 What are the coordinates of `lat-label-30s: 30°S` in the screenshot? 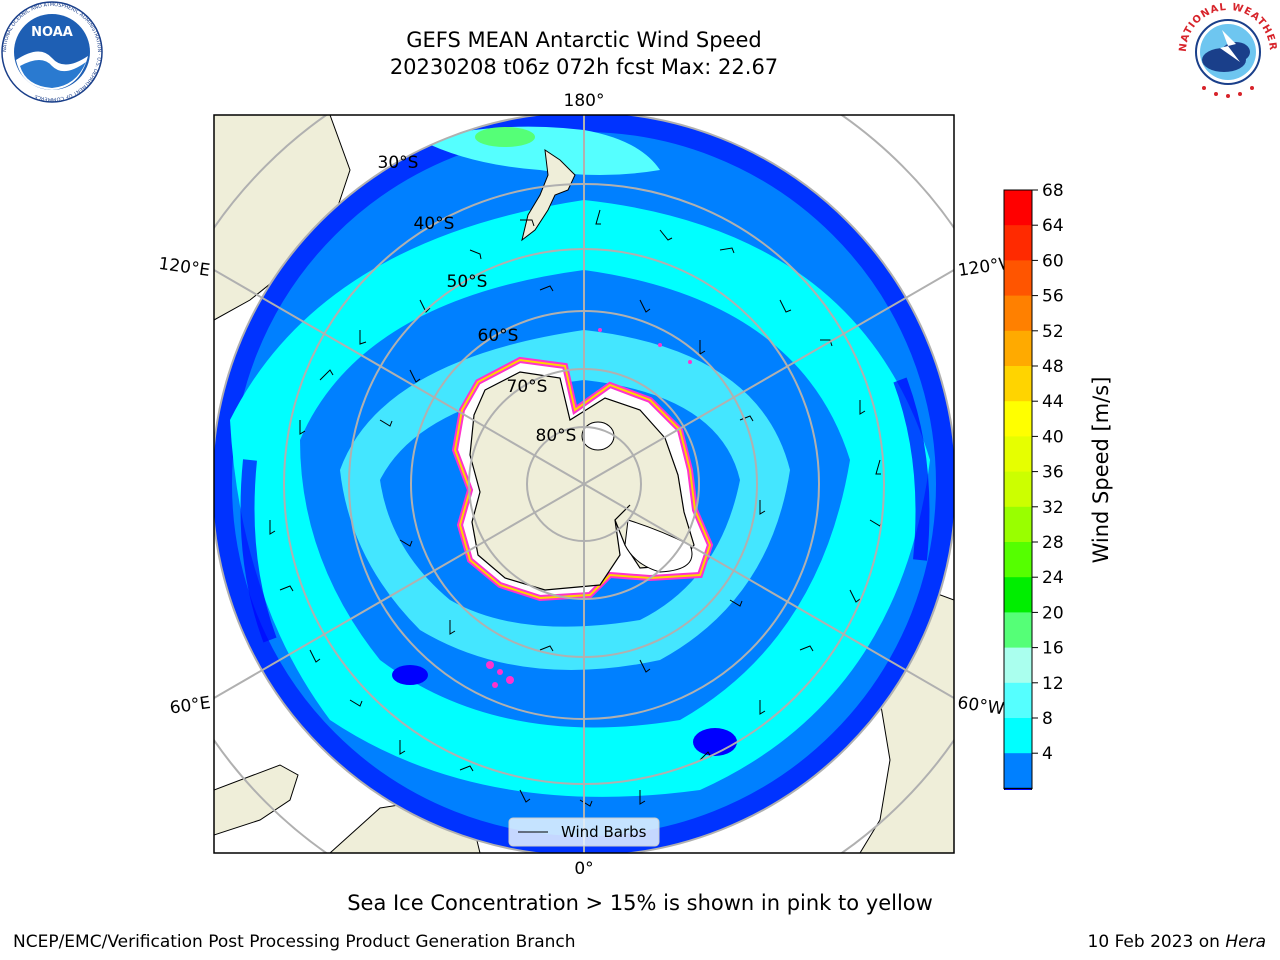 It's located at (398, 163).